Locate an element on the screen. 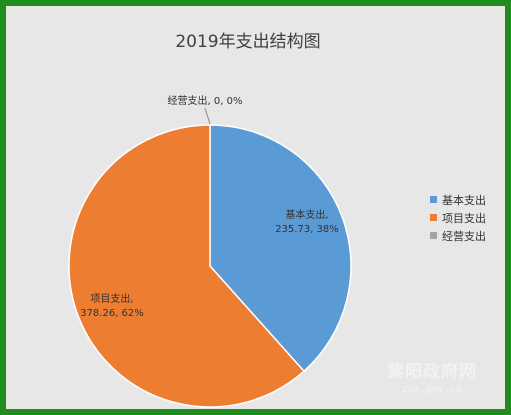 This screenshot has width=511, height=415. data-label-project-expenditure: 378.26, 62% is located at coordinates (112, 313).